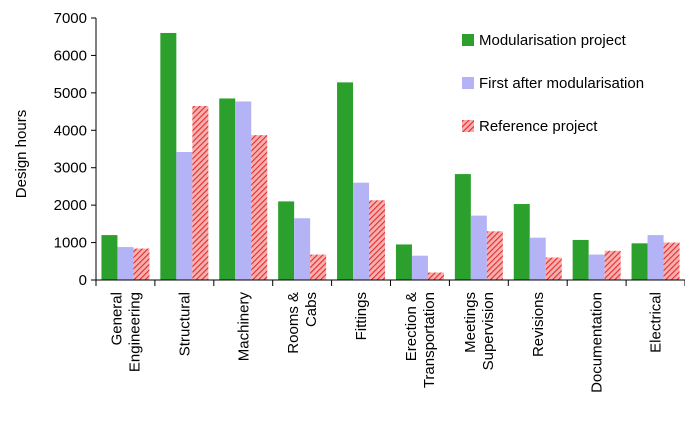 The image size is (685, 421). What do you see at coordinates (311, 309) in the screenshot?
I see `x-category-label-line: Cabs` at bounding box center [311, 309].